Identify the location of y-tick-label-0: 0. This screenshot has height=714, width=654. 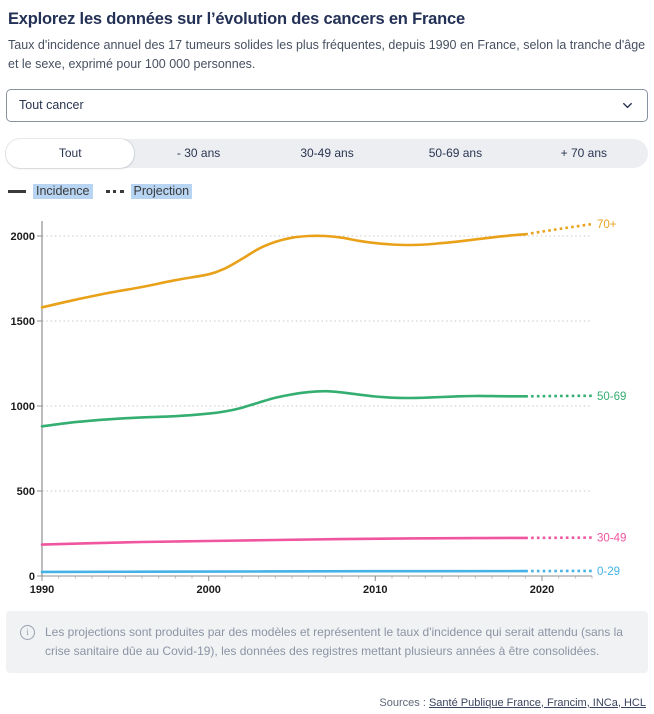
(32, 577).